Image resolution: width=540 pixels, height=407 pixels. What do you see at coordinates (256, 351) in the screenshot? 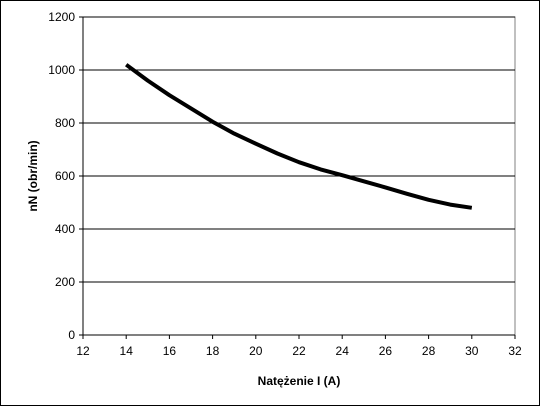
I see `x-tick-label: 20` at bounding box center [256, 351].